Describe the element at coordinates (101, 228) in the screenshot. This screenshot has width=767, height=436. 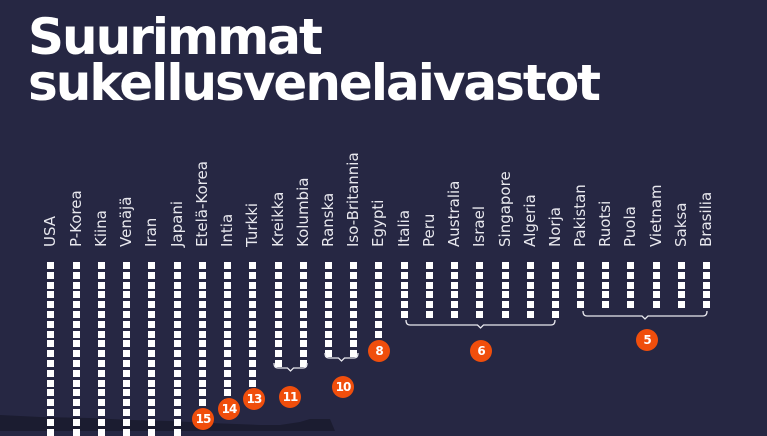
I see `category-label: Kiina` at that location.